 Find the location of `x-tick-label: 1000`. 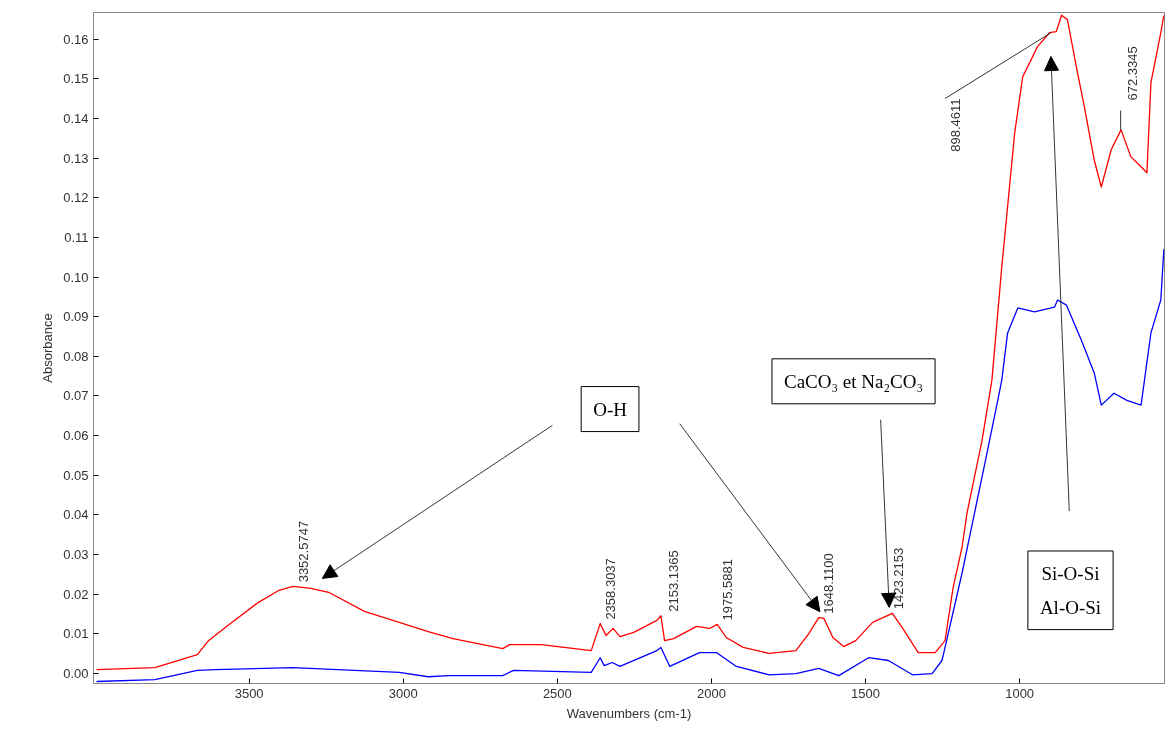

x-tick-label: 1000 is located at coordinates (1020, 693).